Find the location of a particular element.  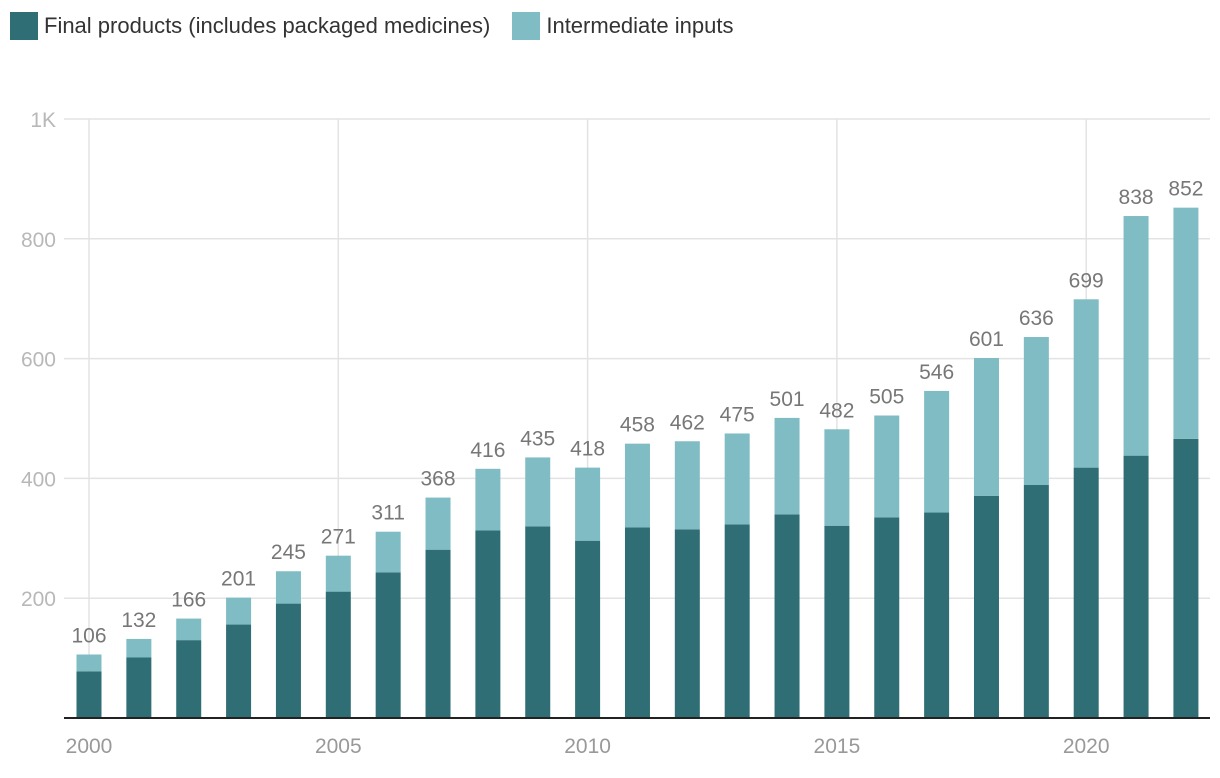

bar-total-label: 416 is located at coordinates (487, 450).